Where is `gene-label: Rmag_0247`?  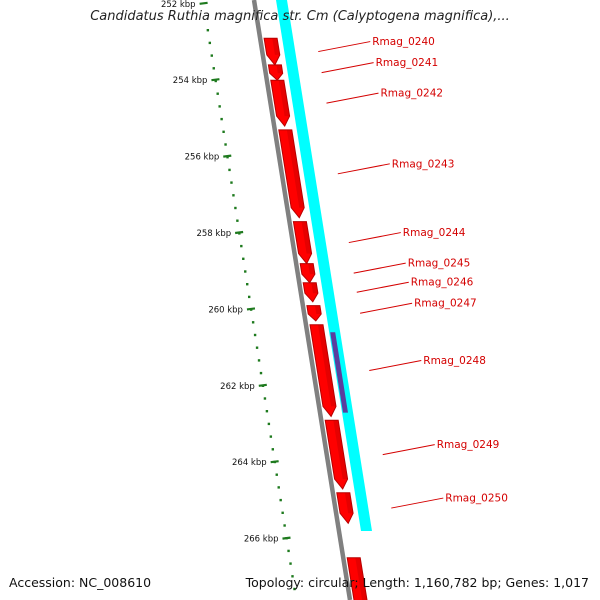
gene-label: Rmag_0247 is located at coordinates (445, 304).